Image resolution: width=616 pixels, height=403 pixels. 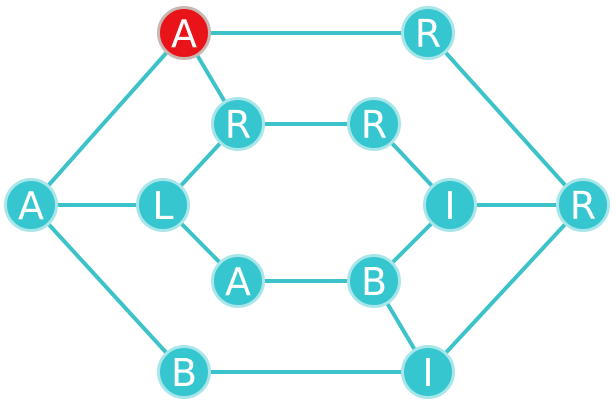 I want to click on letter-node-a-inner-lower-left: A, so click(x=238, y=281).